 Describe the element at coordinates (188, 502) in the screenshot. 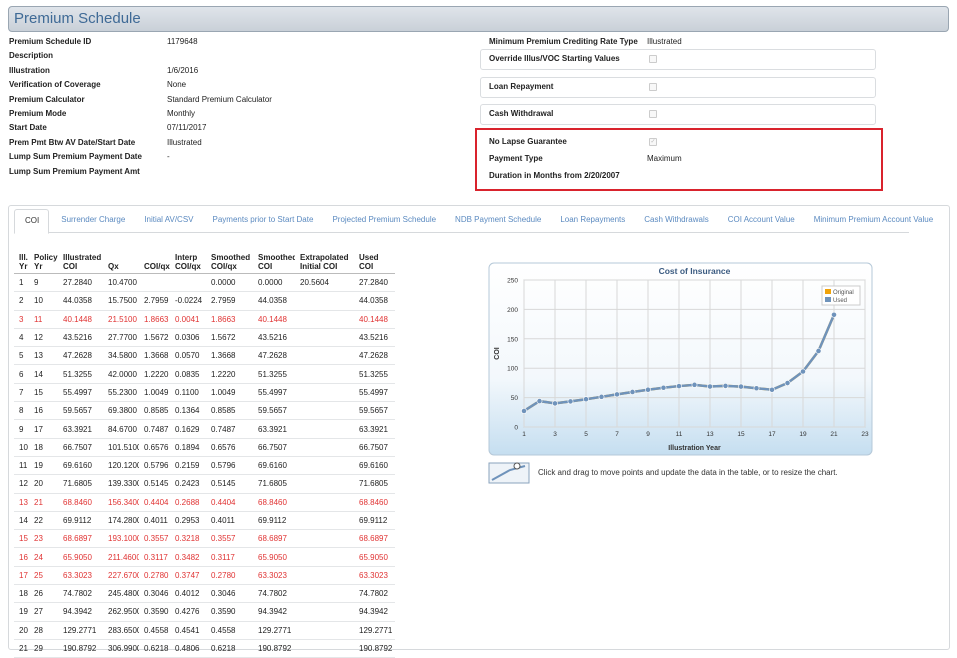

I see `table-cell: 0.2688` at that location.